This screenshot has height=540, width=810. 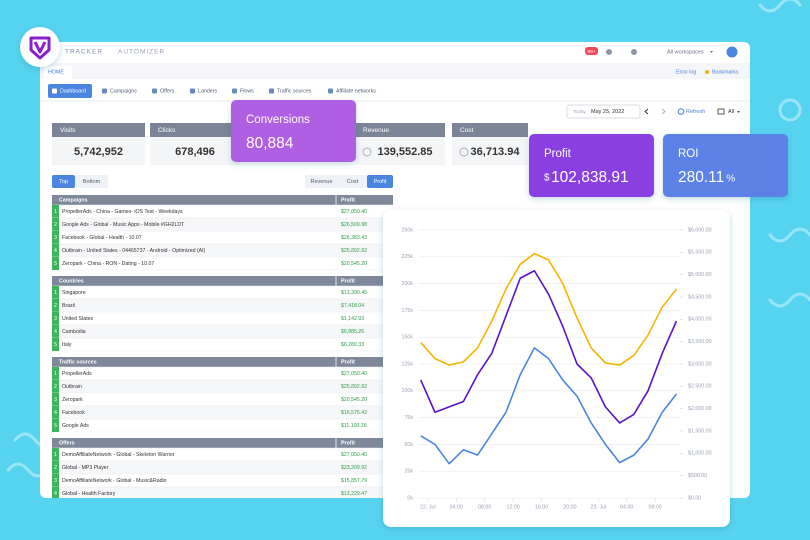 I want to click on row-profit: $6,280.33, so click(x=352, y=345).